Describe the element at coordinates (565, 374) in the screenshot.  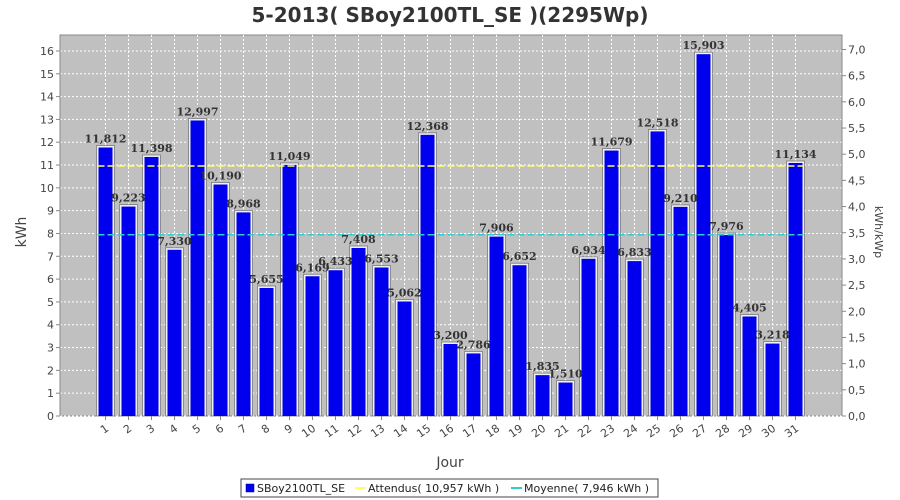
I see `bar-value-label: 1,510` at that location.